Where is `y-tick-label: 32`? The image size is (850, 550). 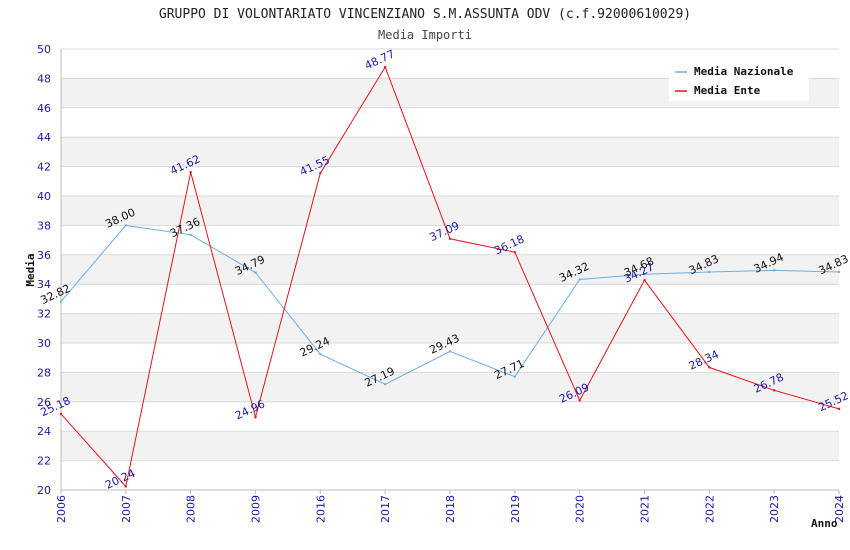 y-tick-label: 32 is located at coordinates (44, 314).